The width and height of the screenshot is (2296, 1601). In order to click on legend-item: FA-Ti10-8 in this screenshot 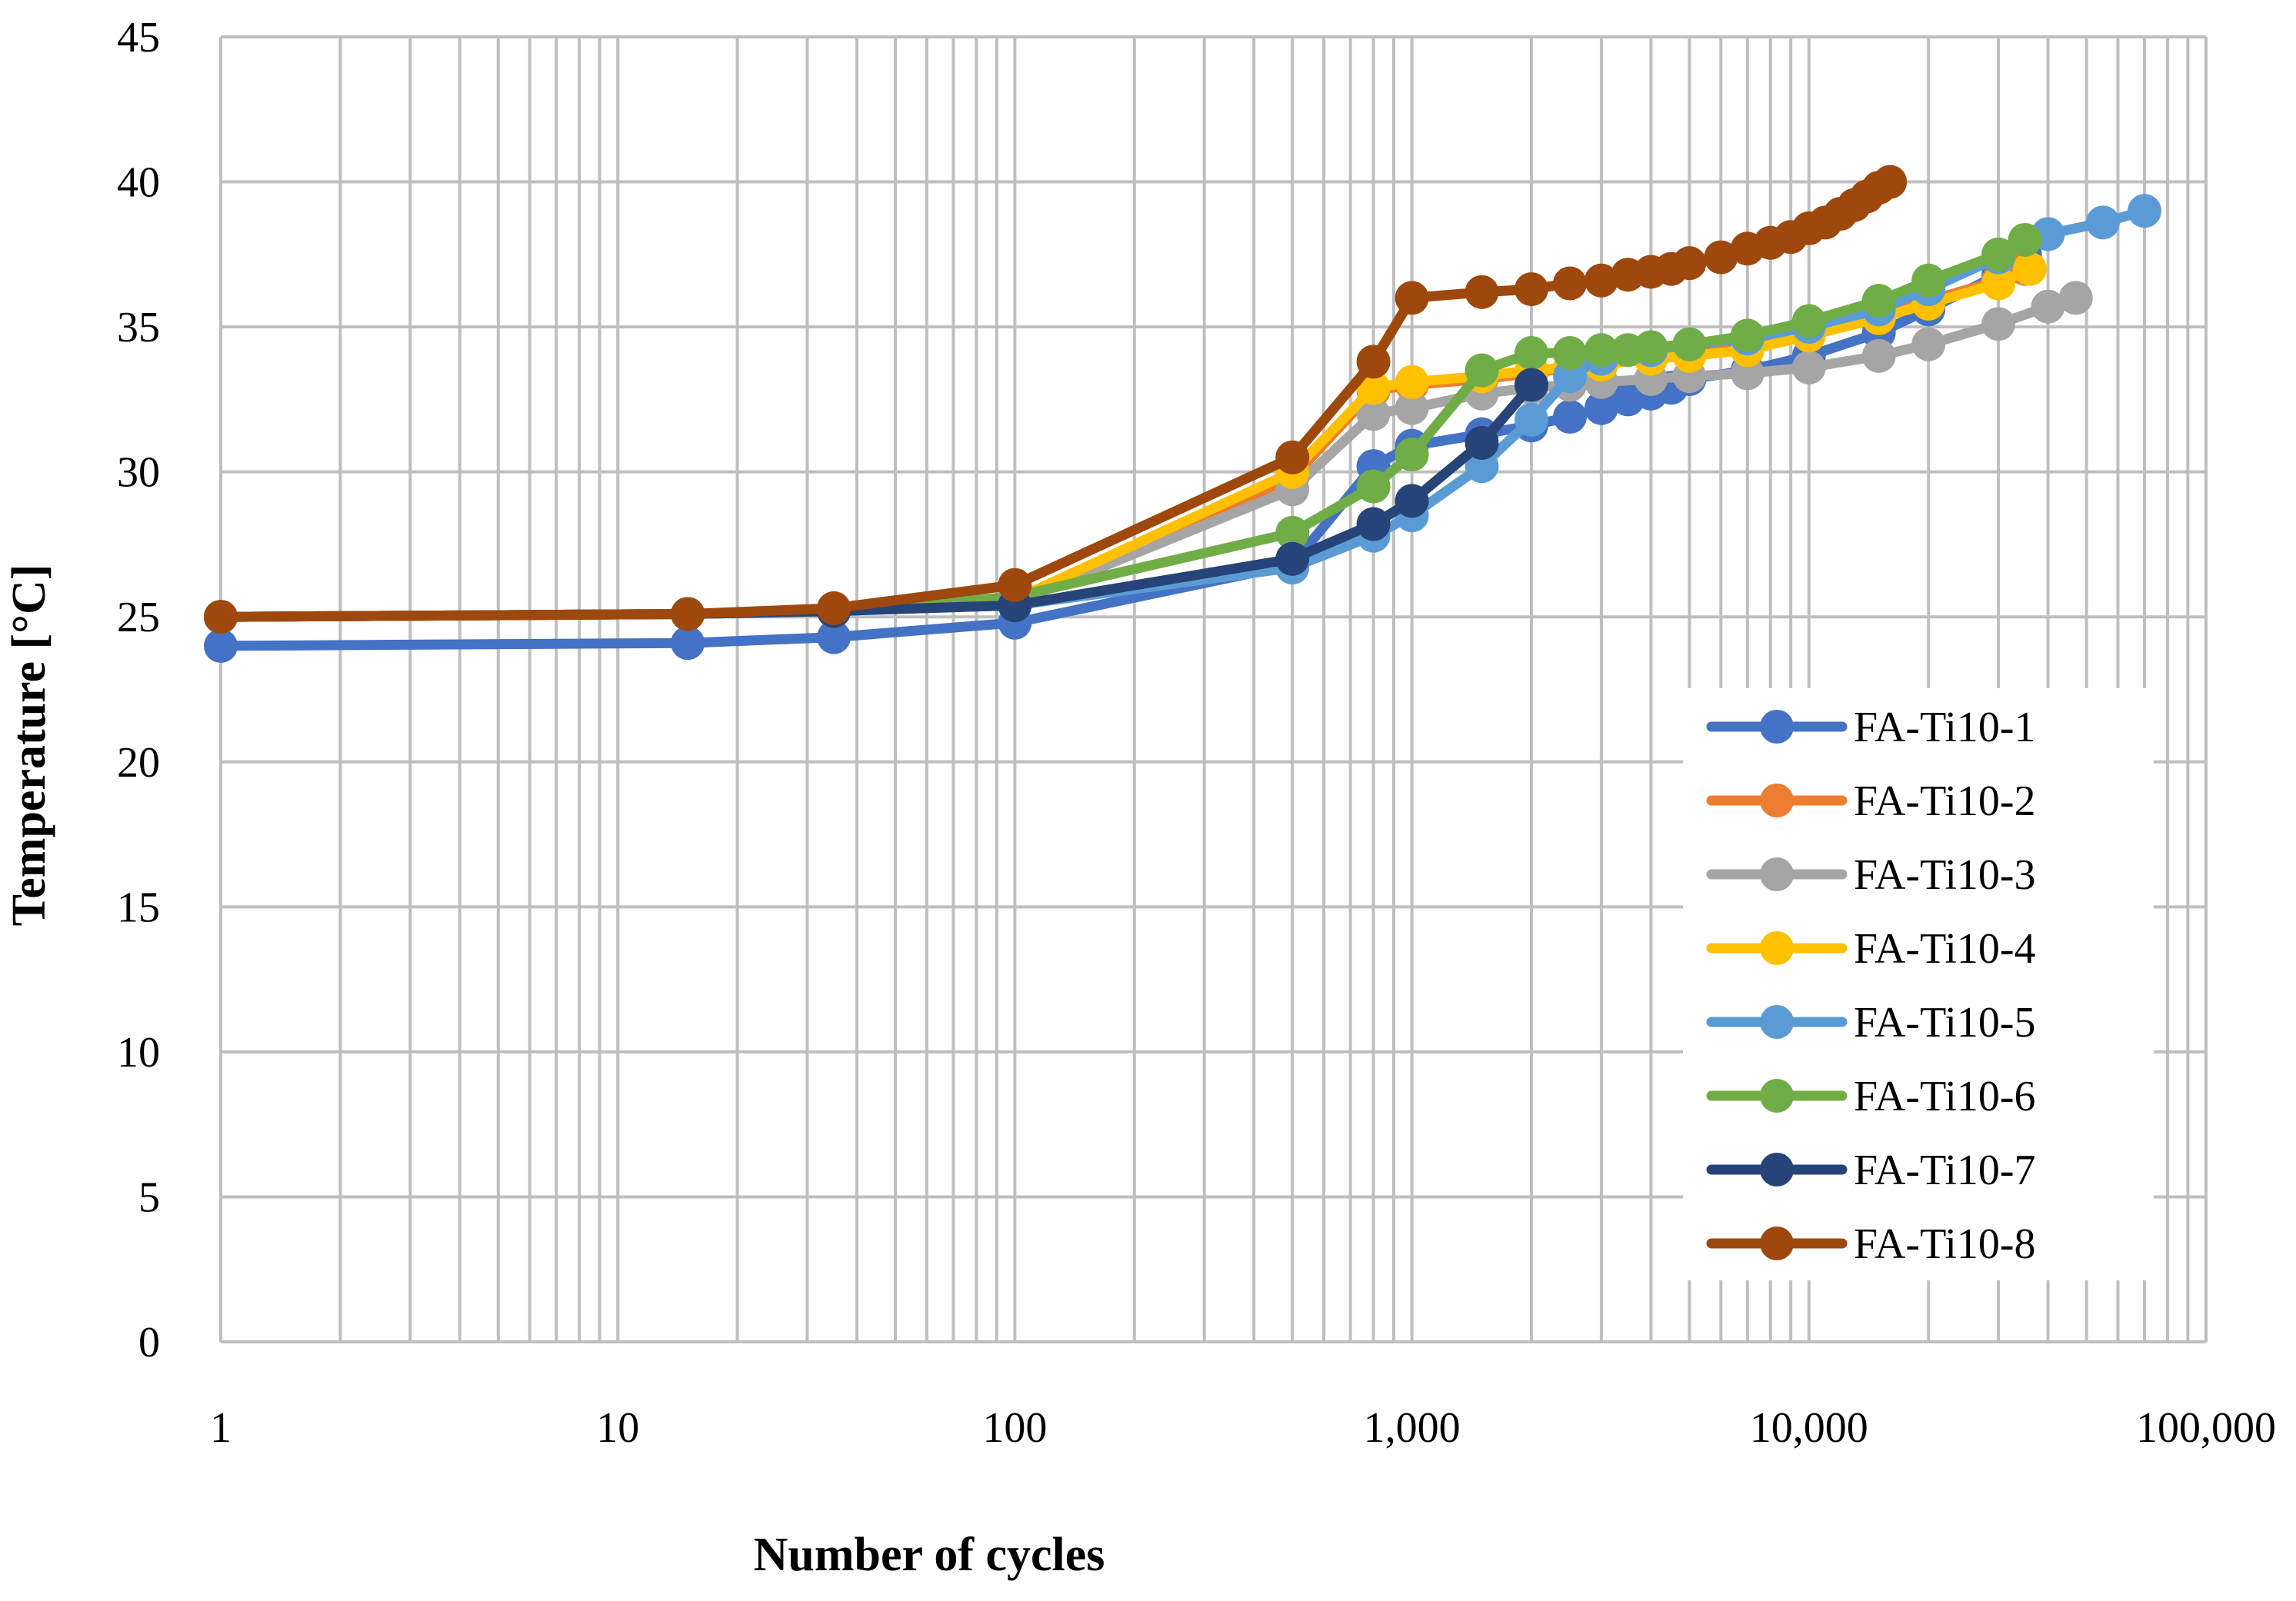, I will do `click(1871, 1244)`.